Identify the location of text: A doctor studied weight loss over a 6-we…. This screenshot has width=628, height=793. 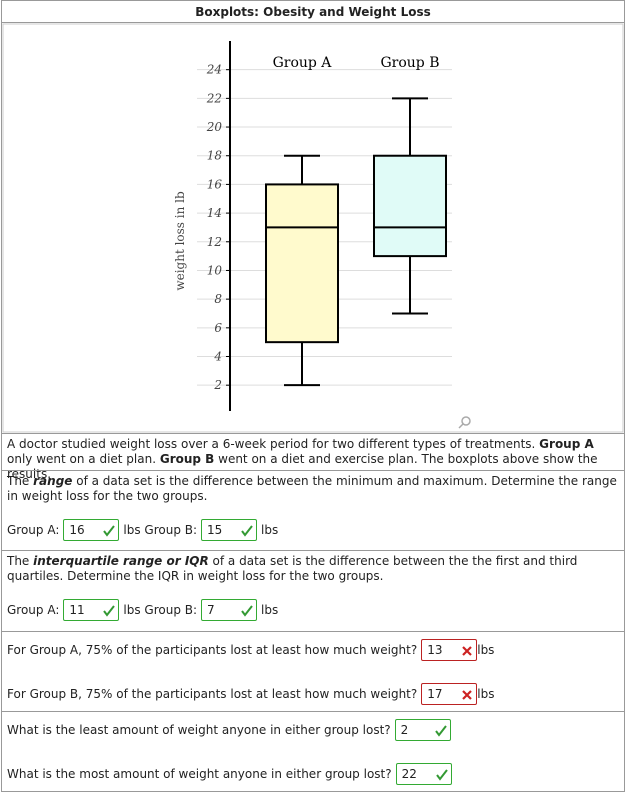
(273, 444).